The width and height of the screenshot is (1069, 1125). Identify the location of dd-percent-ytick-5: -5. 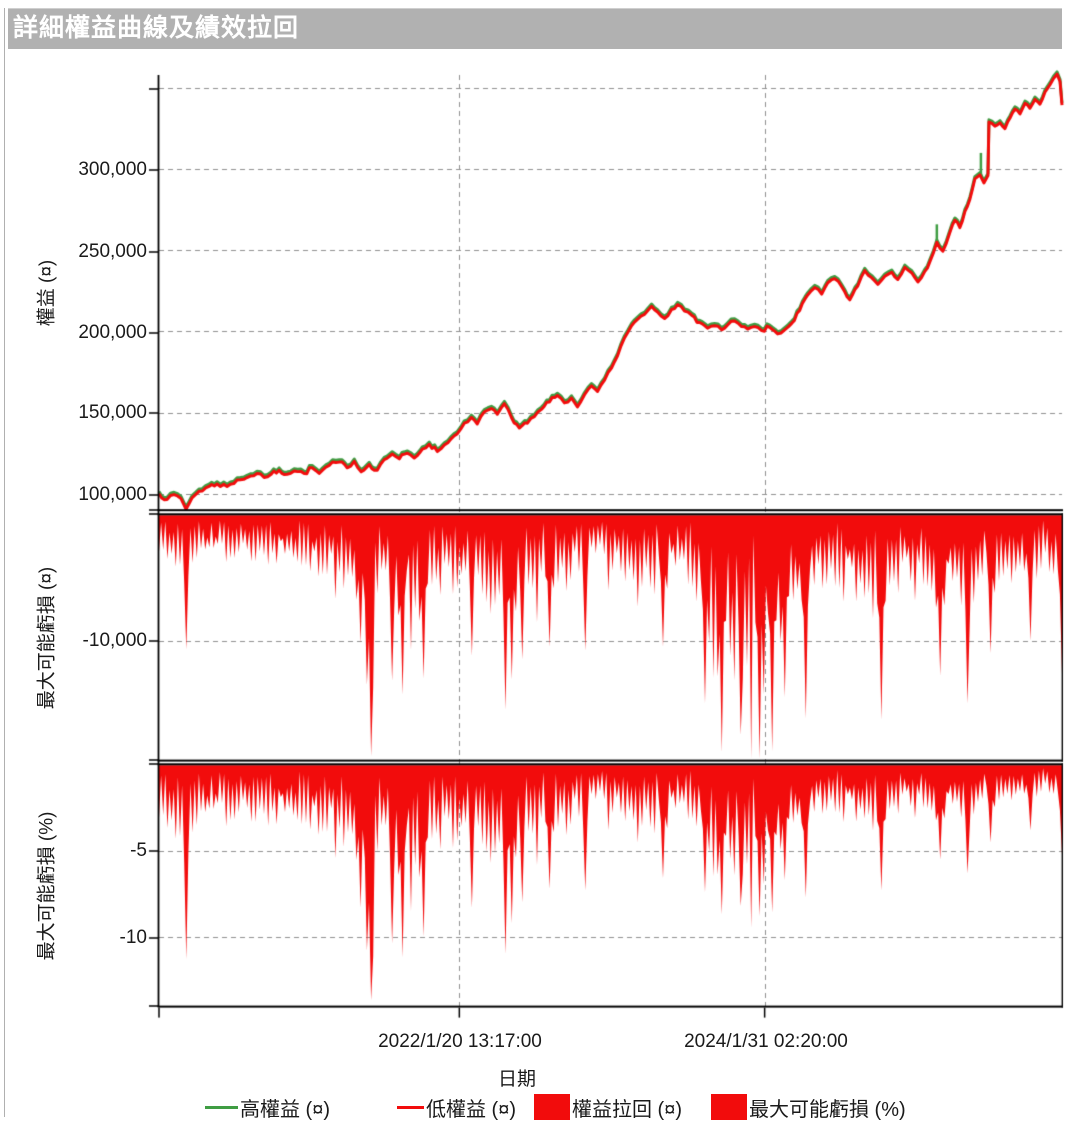
(138, 850).